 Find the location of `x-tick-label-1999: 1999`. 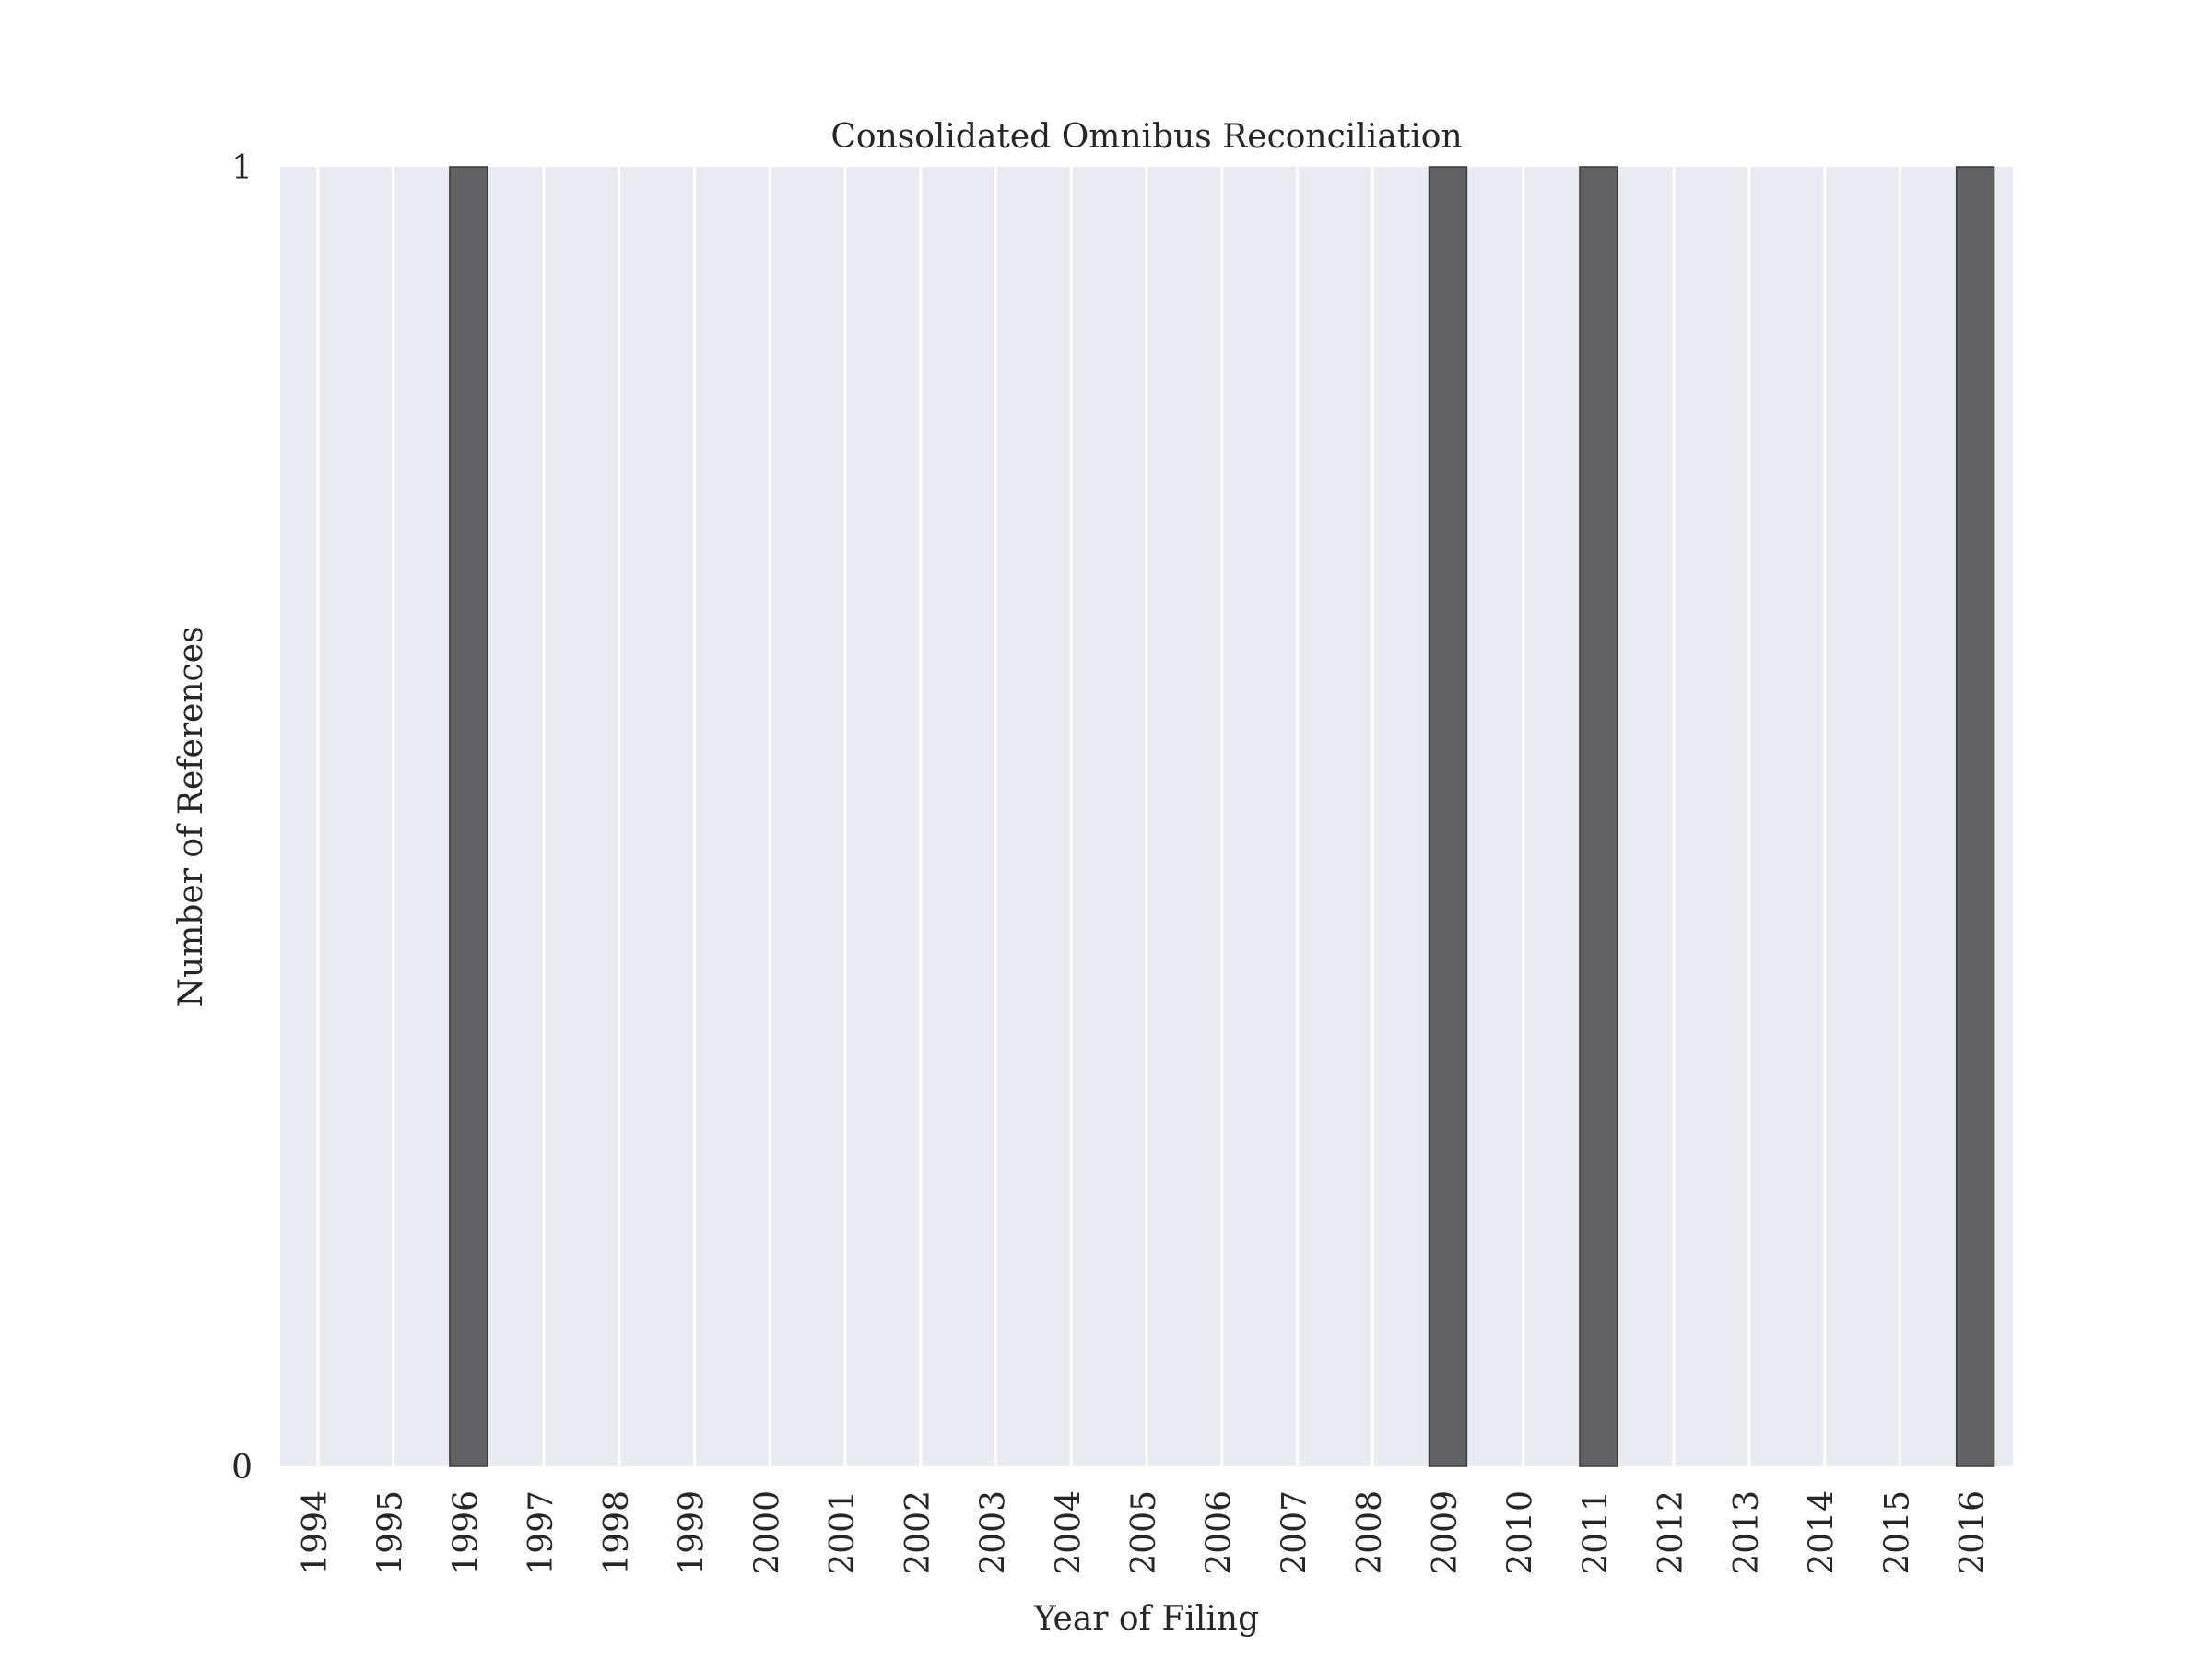

x-tick-label-1999: 1999 is located at coordinates (693, 1532).